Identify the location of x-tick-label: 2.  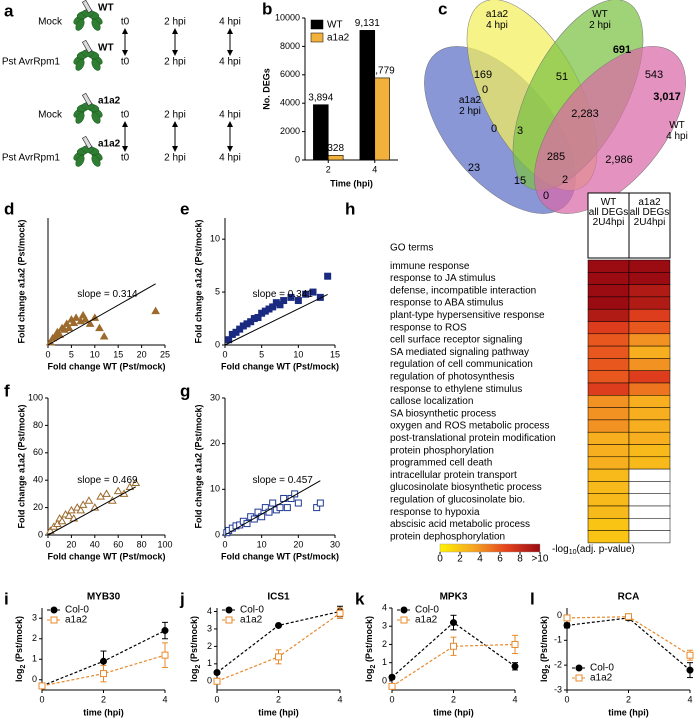
(278, 699).